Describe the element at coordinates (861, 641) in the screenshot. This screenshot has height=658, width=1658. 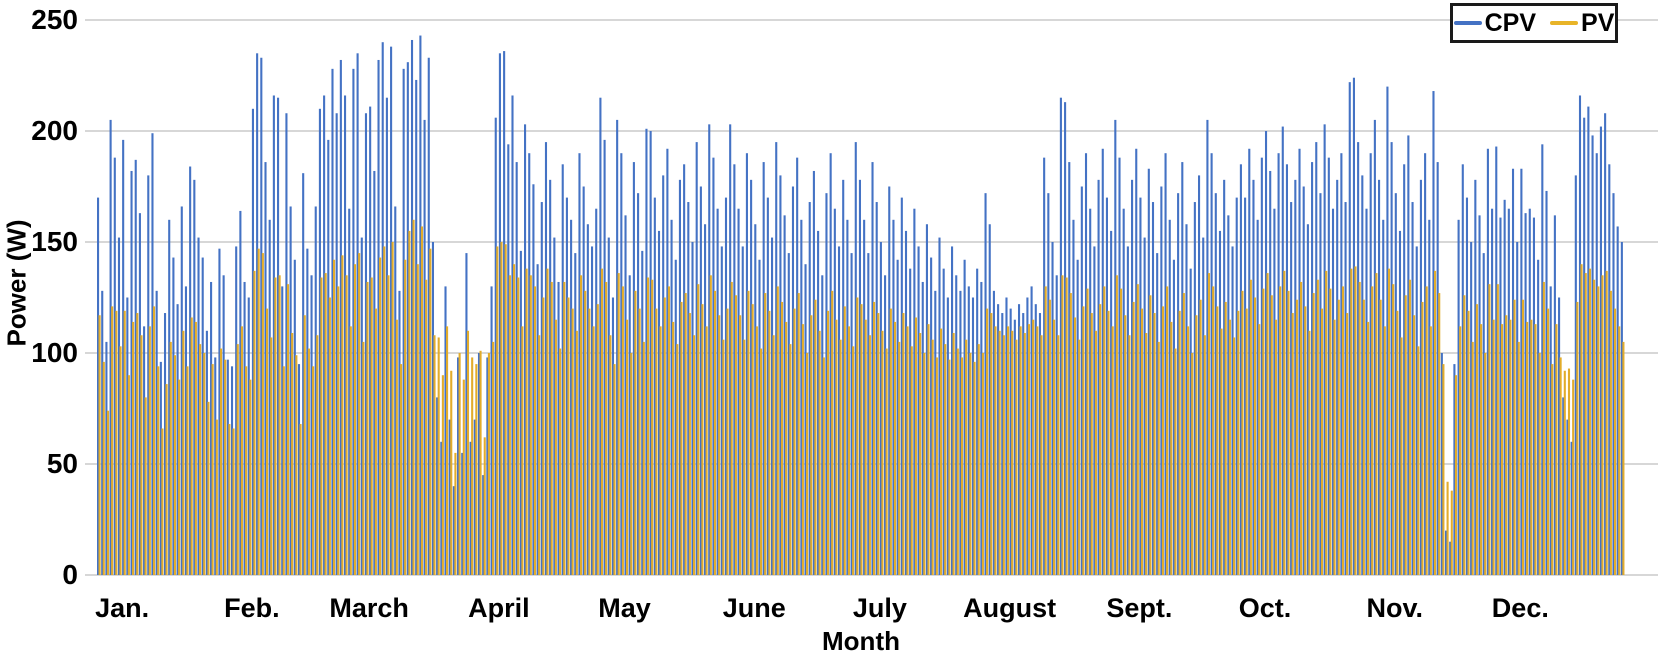
I see `x-axis-title: Month` at that location.